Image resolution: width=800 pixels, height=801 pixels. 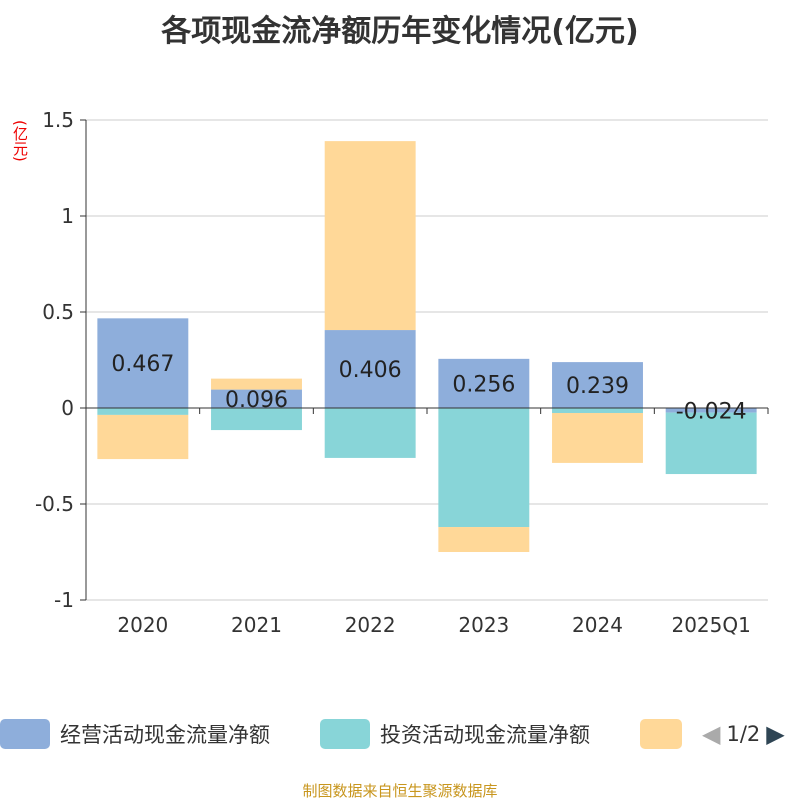 What do you see at coordinates (597, 410) in the screenshot?
I see `bar-1-2024` at bounding box center [597, 410].